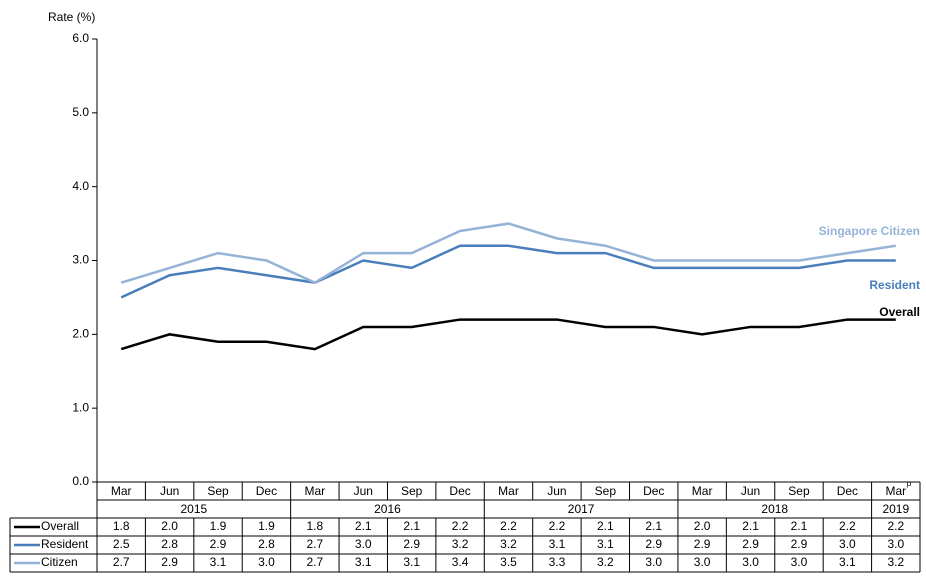 Image resolution: width=926 pixels, height=581 pixels. I want to click on y-tick-label: 2.0, so click(80, 334).